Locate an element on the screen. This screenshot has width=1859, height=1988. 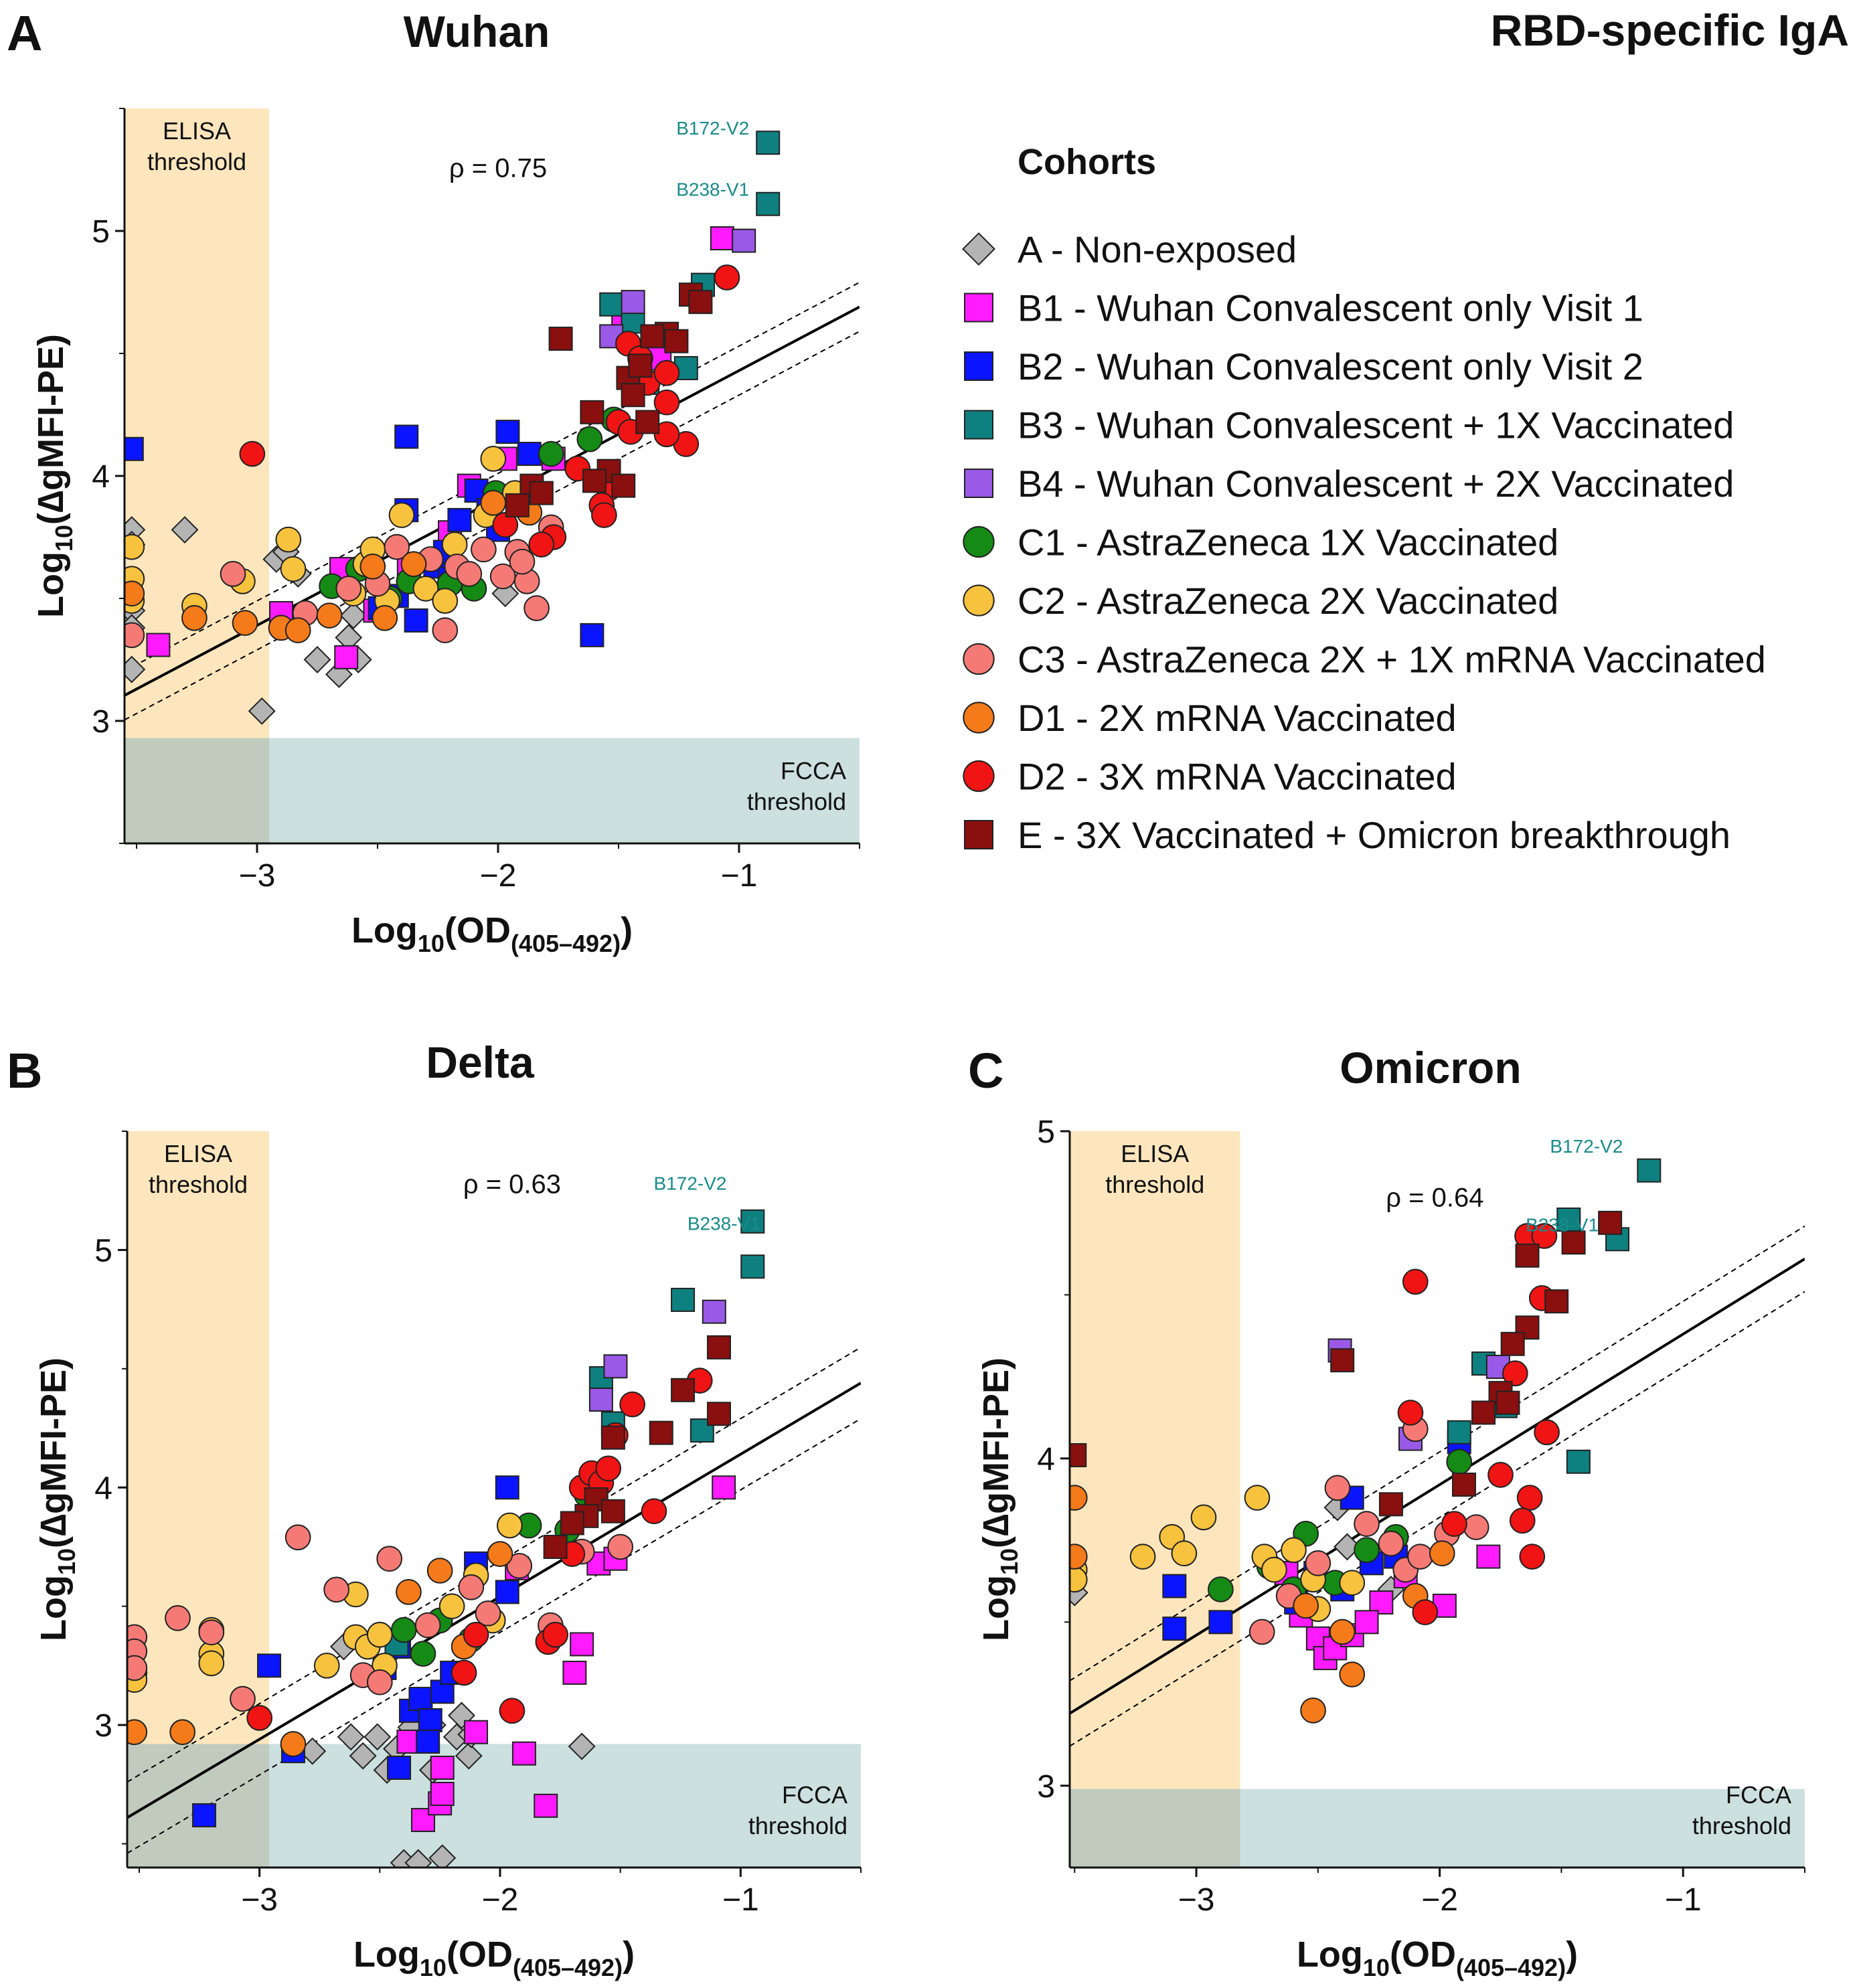
legend-item-c3: C3 - AstraZeneca 2X + 1X mRNA Vaccinated is located at coordinates (1364, 660).